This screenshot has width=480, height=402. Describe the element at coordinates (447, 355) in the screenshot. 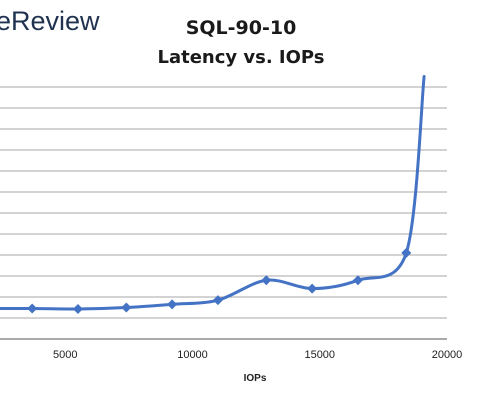

I see `x-tick-label: 20000` at that location.